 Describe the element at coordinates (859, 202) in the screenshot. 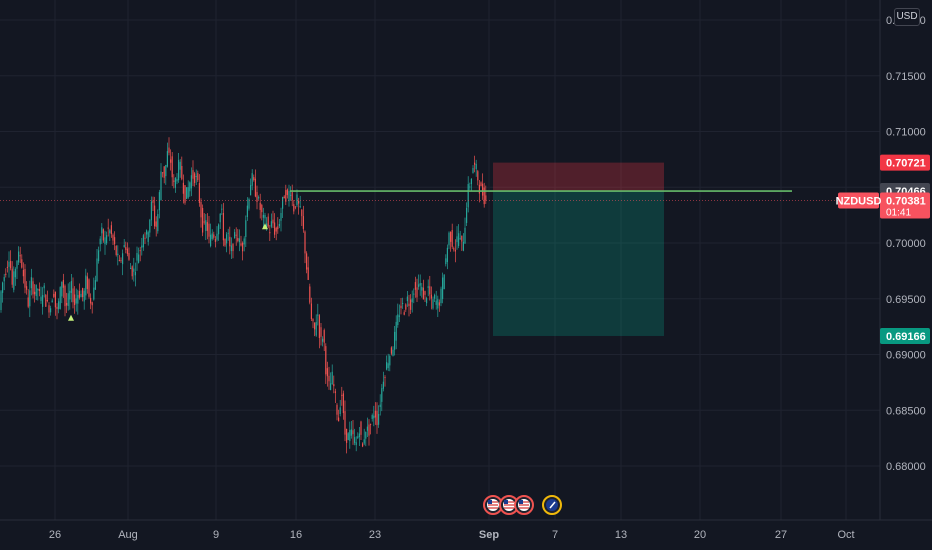

I see `symbol-label: NZDUSD` at that location.